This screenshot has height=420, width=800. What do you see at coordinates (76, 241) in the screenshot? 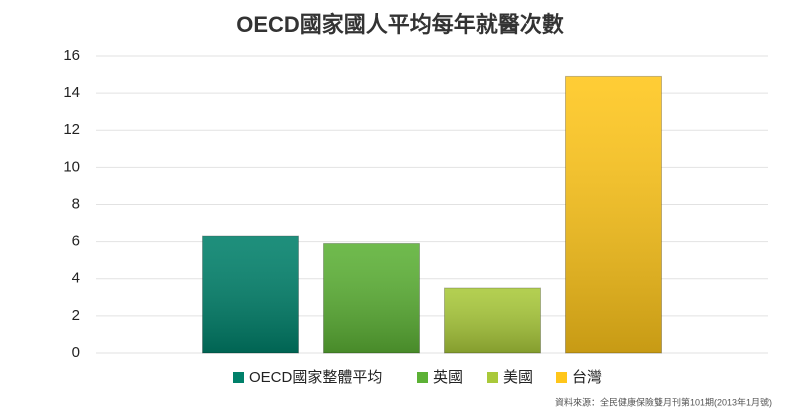
I see `y-tick-label: 6` at bounding box center [76, 241].